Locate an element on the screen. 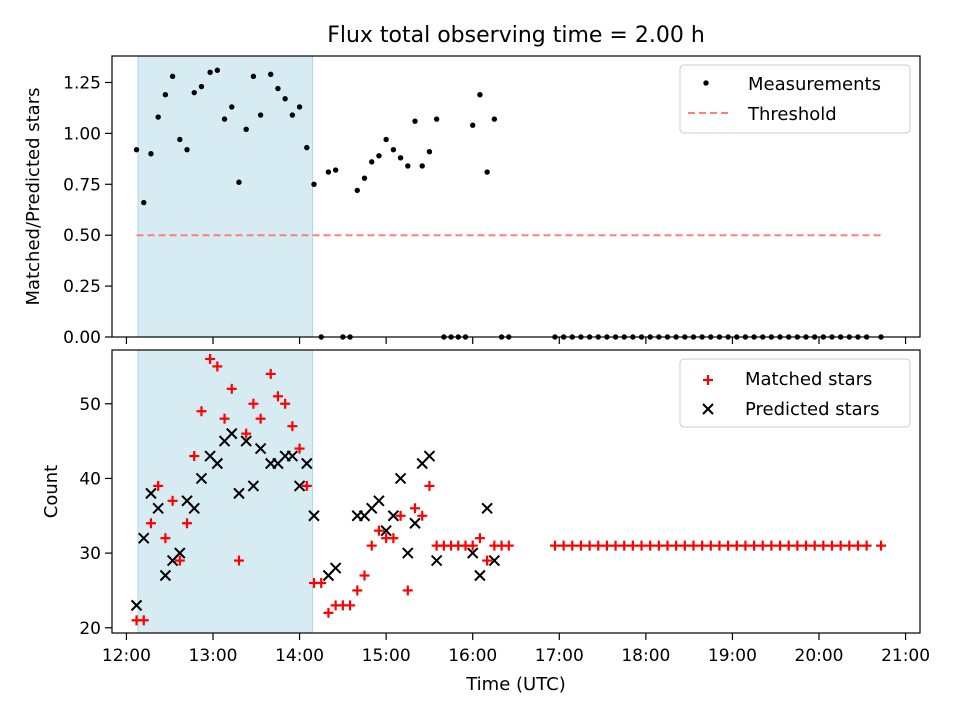 This screenshot has width=960, height=720. count-legend: Matched stars Predicted stars is located at coordinates (795, 393).